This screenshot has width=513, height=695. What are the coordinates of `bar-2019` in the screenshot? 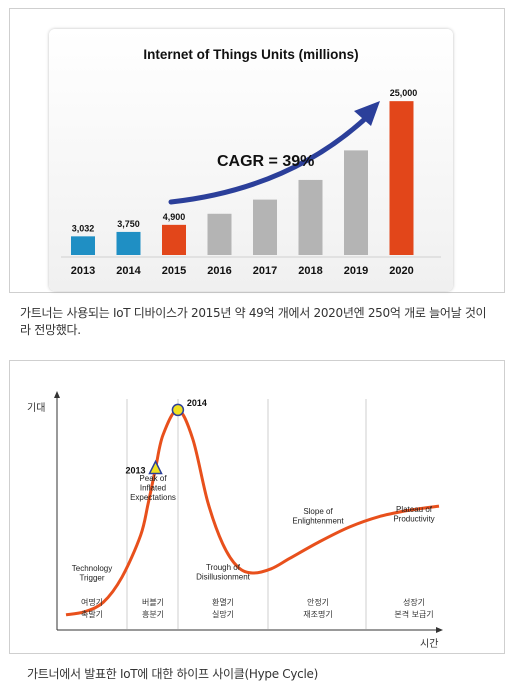 It's located at (356, 202).